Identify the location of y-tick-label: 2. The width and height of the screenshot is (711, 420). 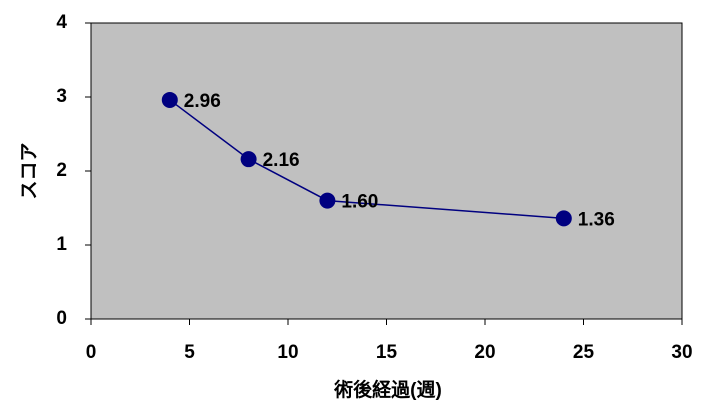
(61, 170).